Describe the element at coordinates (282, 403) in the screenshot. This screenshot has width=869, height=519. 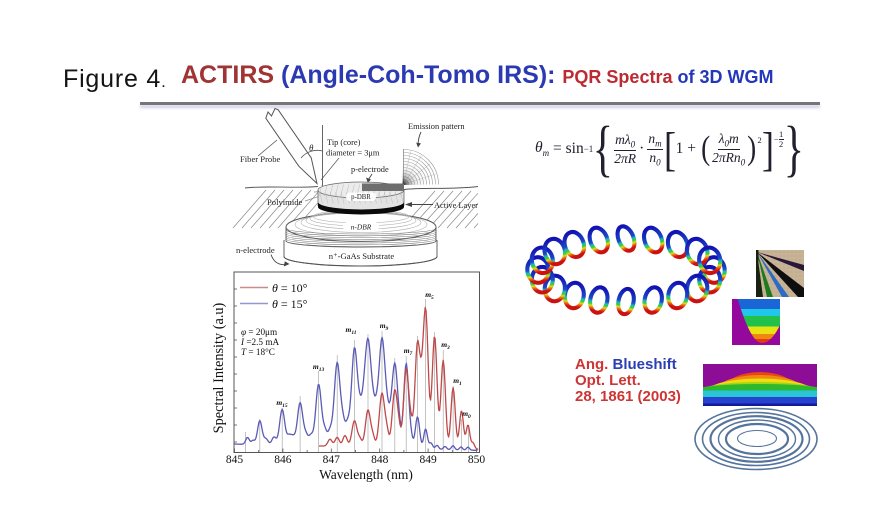
I see `svg-text: m15` at that location.